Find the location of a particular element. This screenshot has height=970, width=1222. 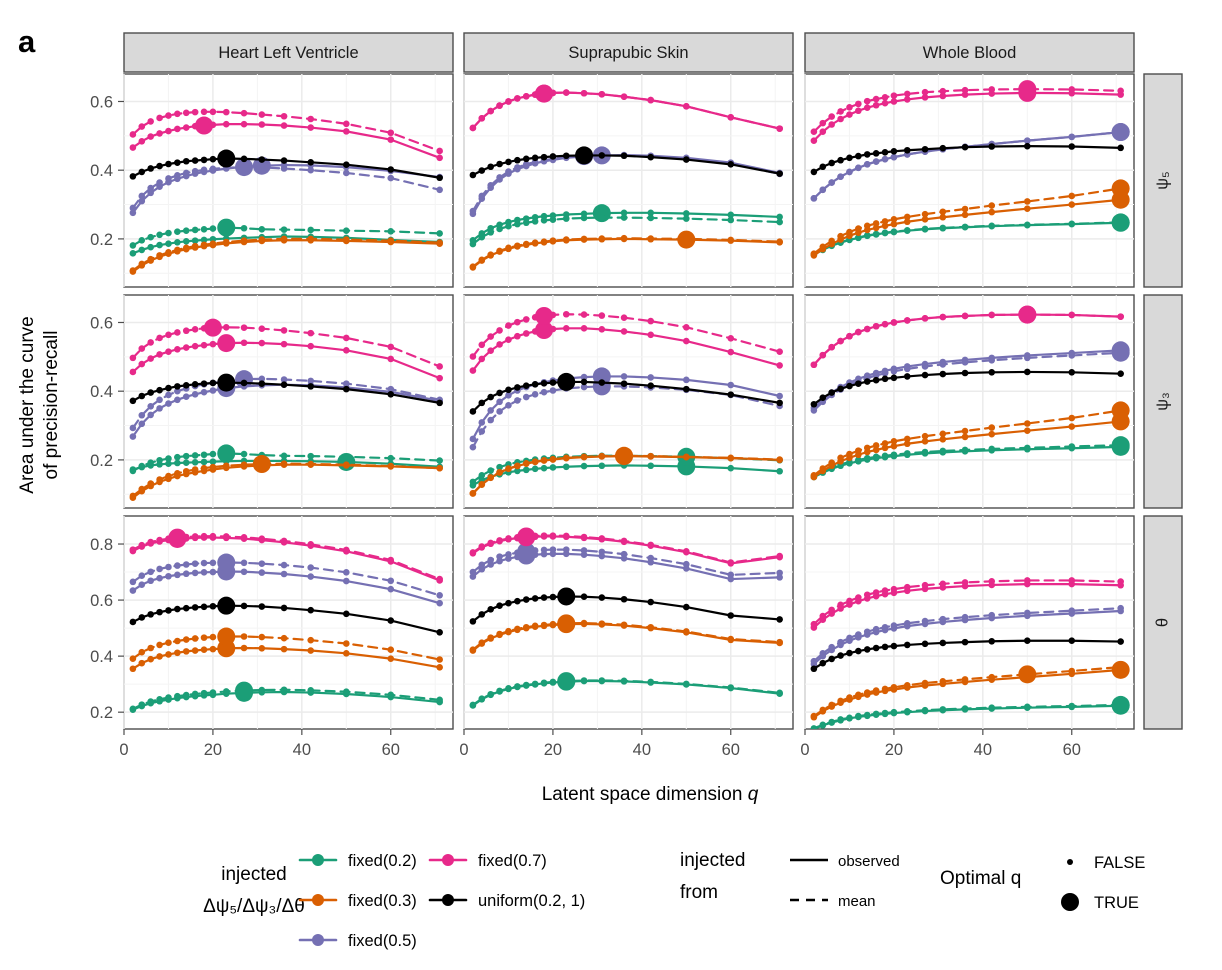

color-legend-item-label: fixed(0.7) is located at coordinates (512, 861).